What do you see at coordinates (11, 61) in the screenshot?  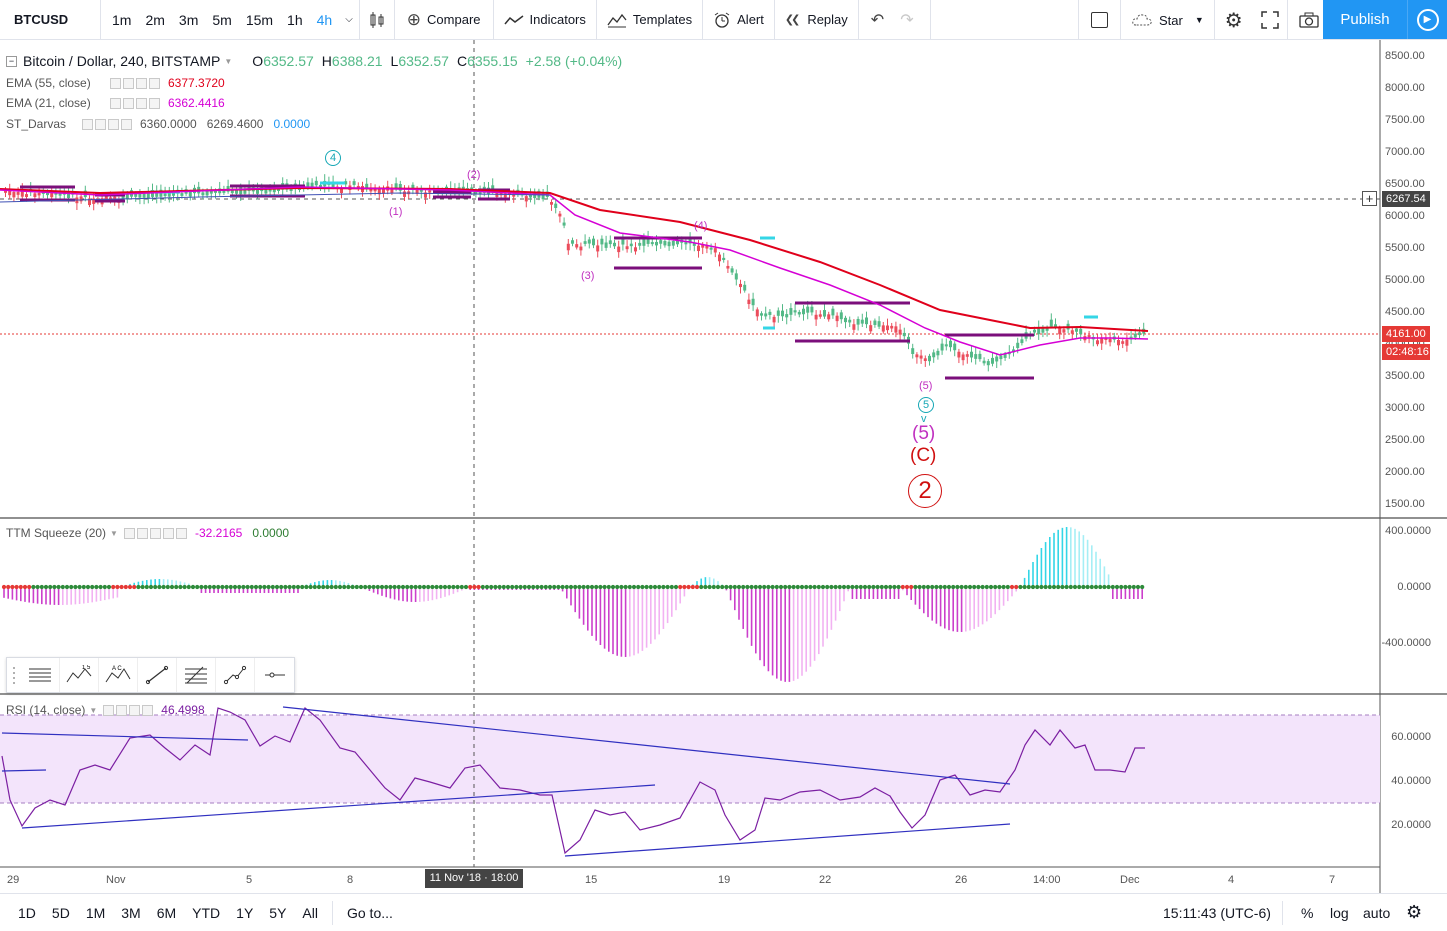 I see `collapse-legend-icon: −` at bounding box center [11, 61].